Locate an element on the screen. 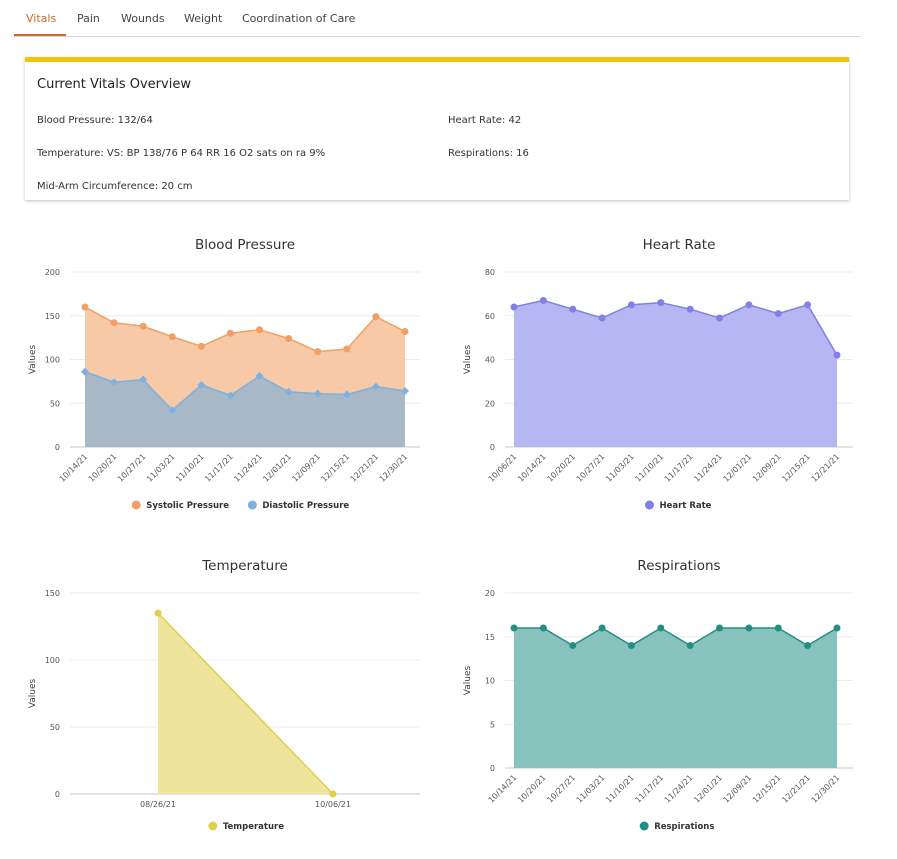 Image resolution: width=897 pixels, height=859 pixels. temperature-line is located at coordinates (245, 703).